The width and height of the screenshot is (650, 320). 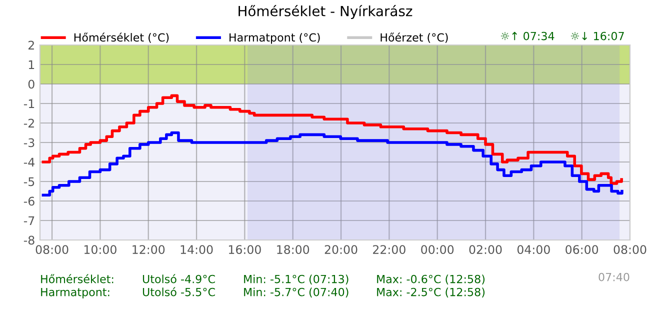 I want to click on x-tick-label: 12:00, so click(x=148, y=249).